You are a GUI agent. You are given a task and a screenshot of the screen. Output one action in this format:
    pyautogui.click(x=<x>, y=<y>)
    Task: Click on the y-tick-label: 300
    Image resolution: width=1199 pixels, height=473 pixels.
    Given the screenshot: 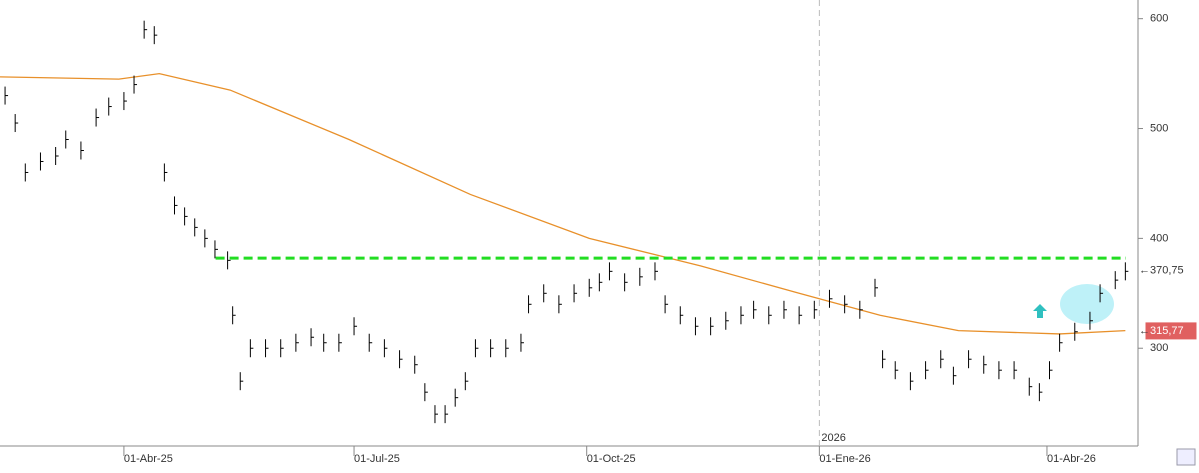 What is the action you would take?
    pyautogui.click(x=1159, y=348)
    